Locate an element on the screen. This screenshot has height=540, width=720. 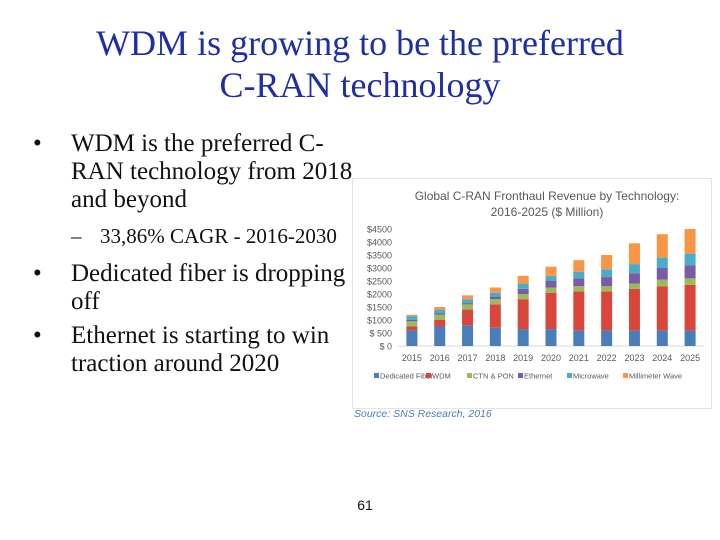
legend-label: CTN & PON is located at coordinates (493, 376).